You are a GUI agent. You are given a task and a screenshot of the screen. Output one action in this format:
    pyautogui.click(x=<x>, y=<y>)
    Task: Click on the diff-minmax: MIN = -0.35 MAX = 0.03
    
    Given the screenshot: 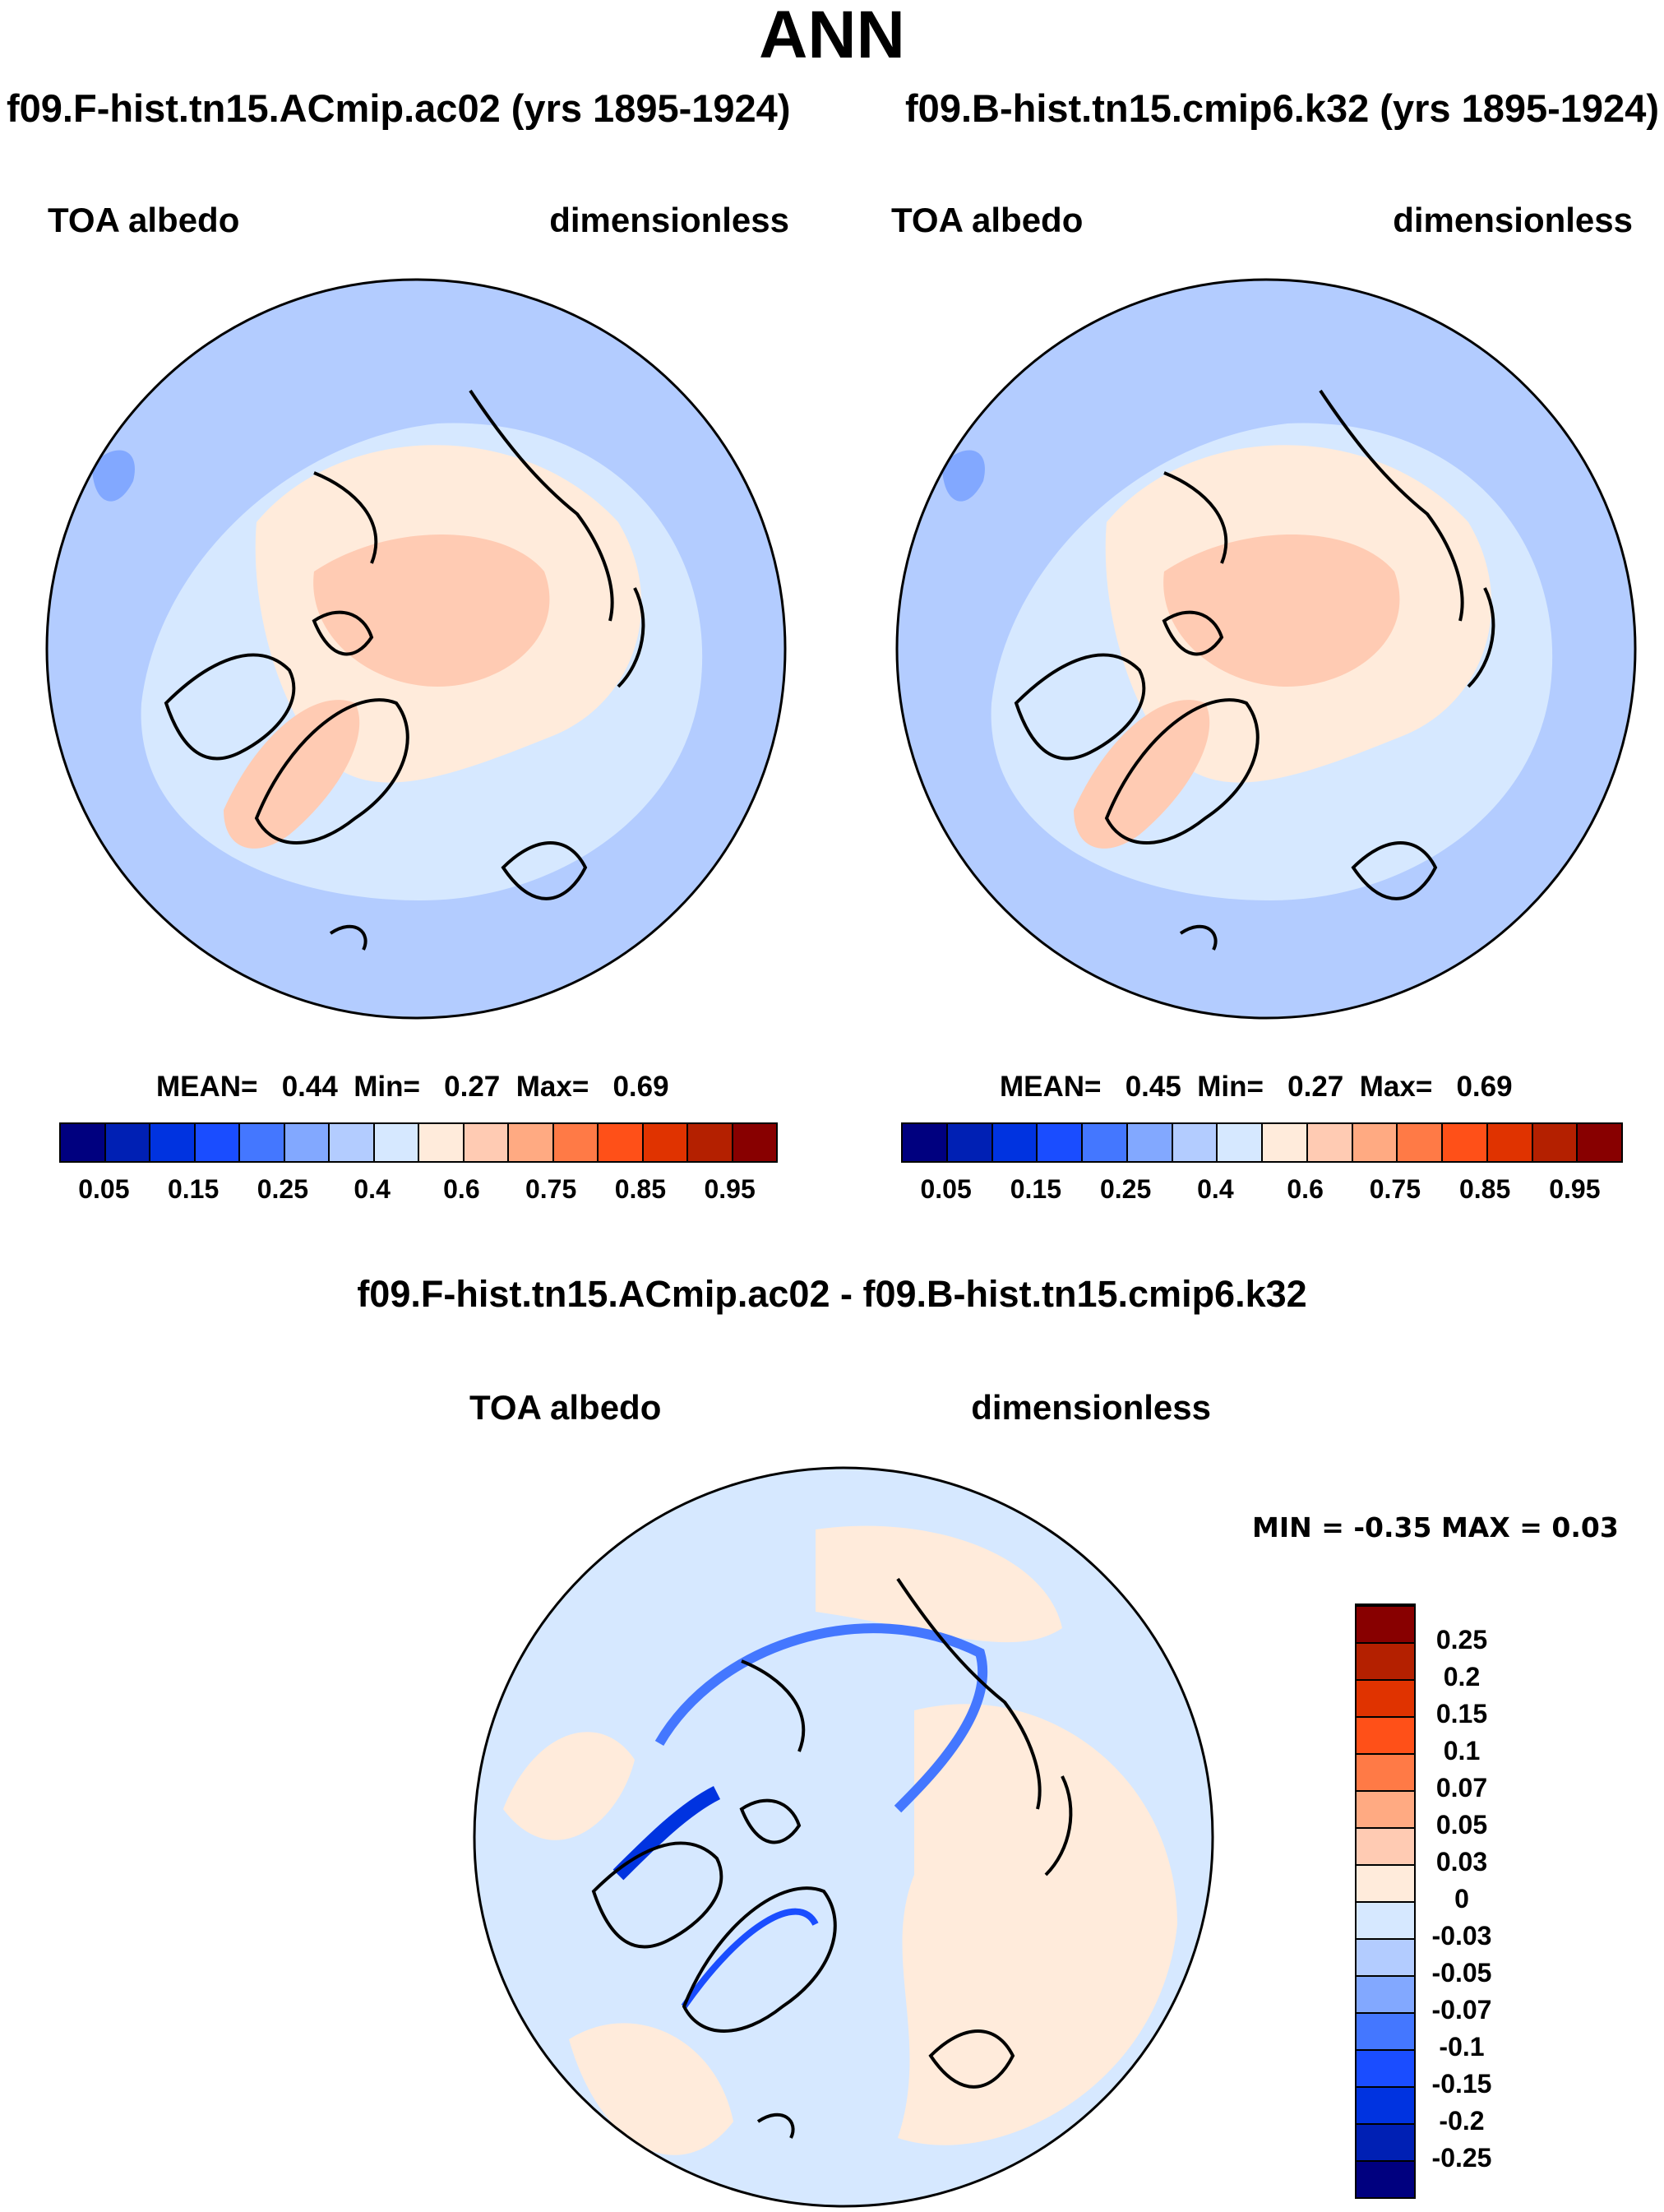 What is the action you would take?
    pyautogui.click(x=1435, y=1527)
    